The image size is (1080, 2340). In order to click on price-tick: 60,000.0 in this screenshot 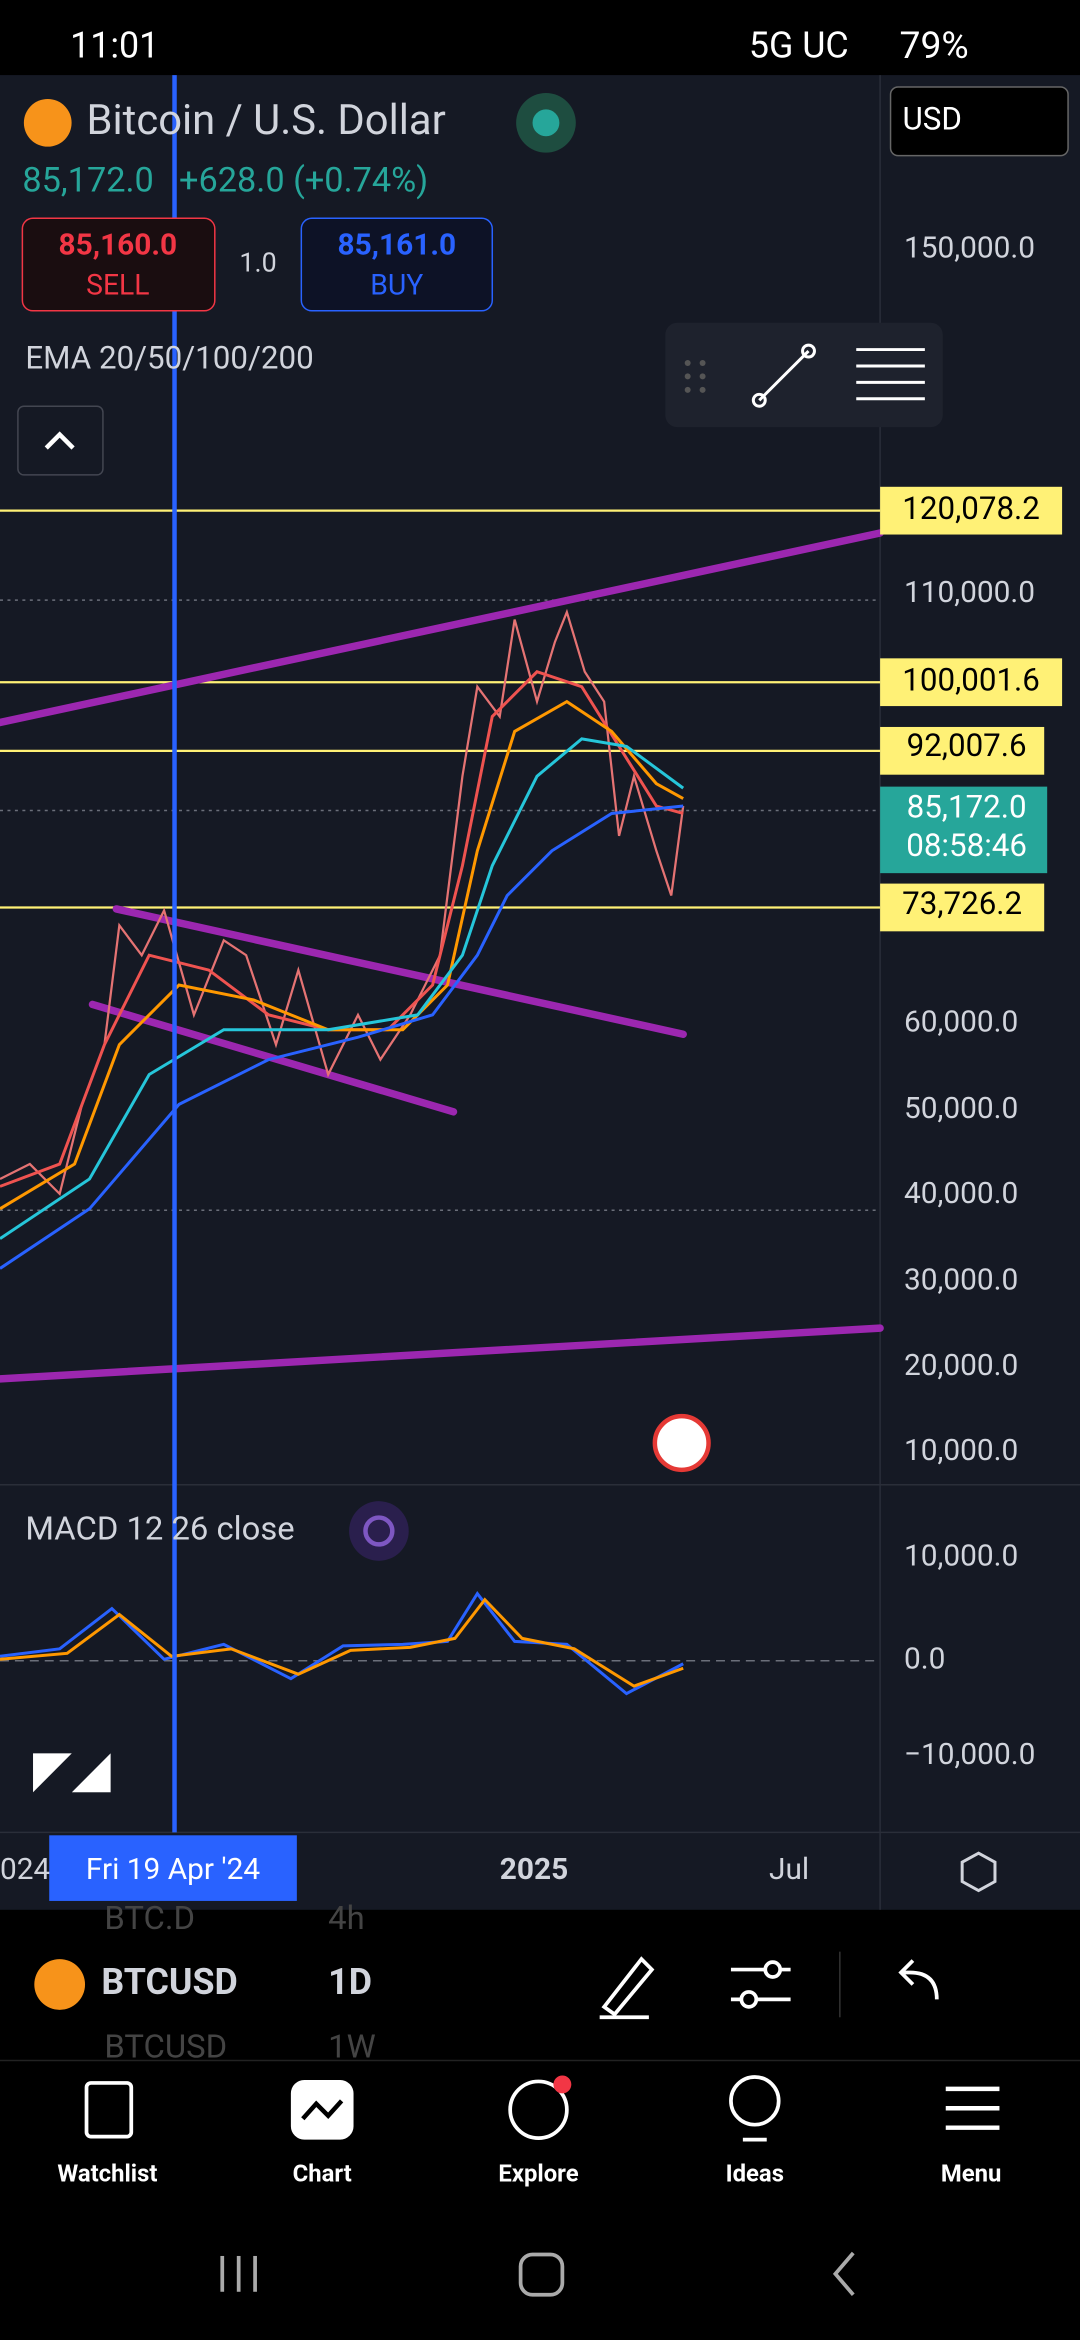, I will do `click(961, 1022)`.